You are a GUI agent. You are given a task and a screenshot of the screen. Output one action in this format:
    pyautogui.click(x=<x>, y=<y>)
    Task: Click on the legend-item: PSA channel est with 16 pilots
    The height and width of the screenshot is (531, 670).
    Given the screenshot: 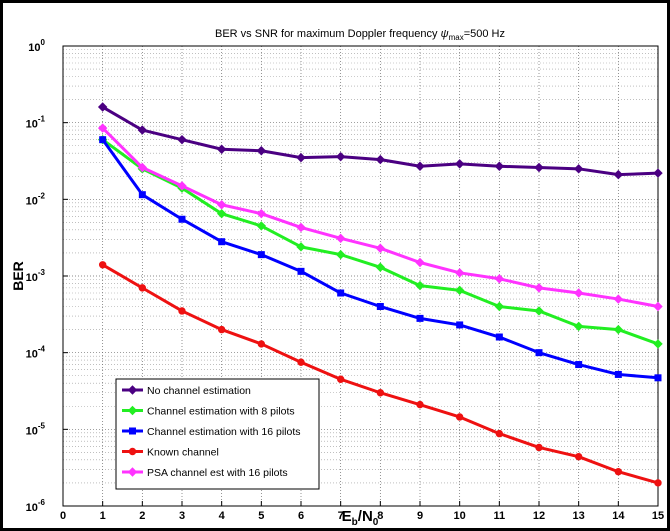 What is the action you would take?
    pyautogui.click(x=205, y=473)
    